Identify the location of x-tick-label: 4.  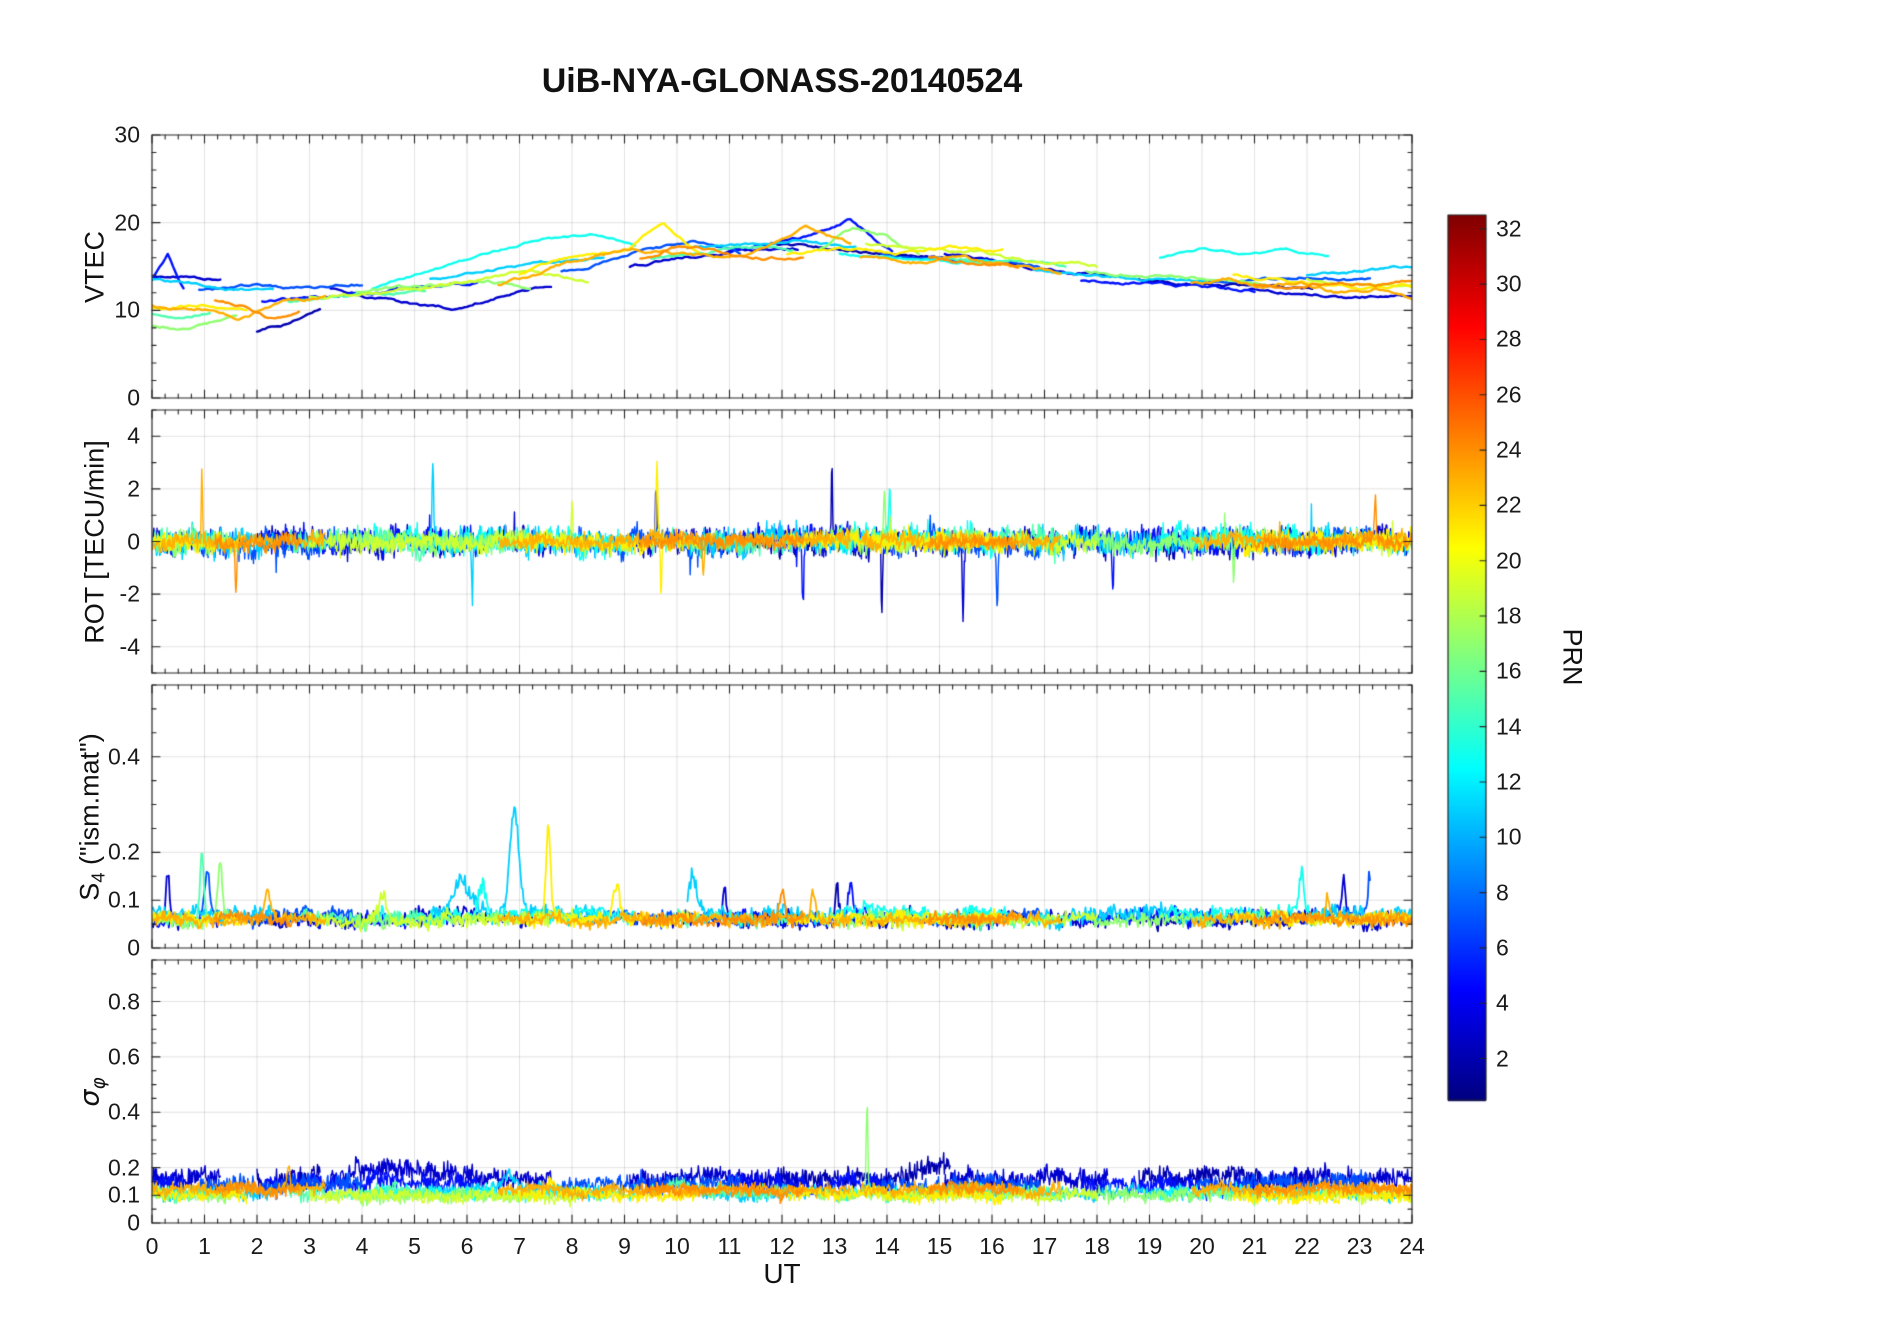
(362, 1246).